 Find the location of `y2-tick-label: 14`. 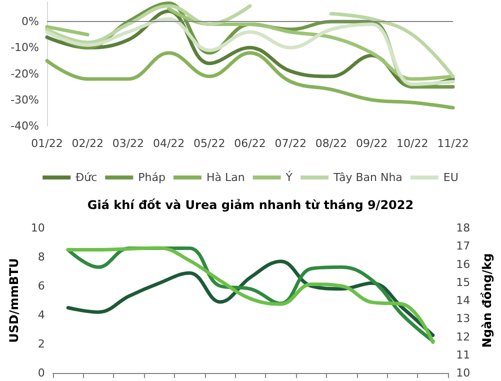

y2-tick-label: 14 is located at coordinates (463, 300).